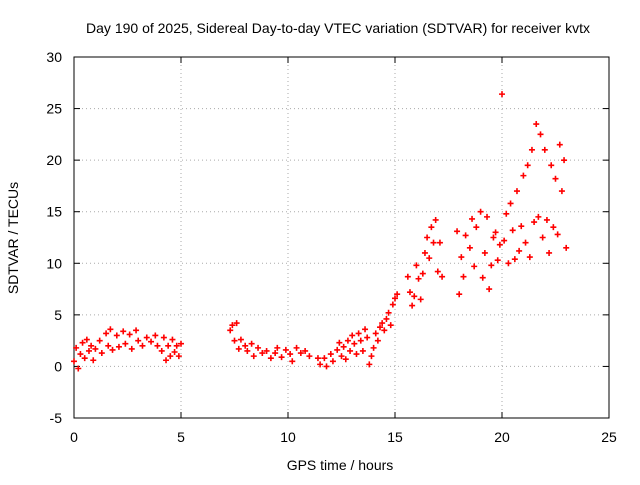 The image size is (640, 485). Describe the element at coordinates (13, 238) in the screenshot. I see `y-axis-title: SDTVAR / TECUs` at that location.